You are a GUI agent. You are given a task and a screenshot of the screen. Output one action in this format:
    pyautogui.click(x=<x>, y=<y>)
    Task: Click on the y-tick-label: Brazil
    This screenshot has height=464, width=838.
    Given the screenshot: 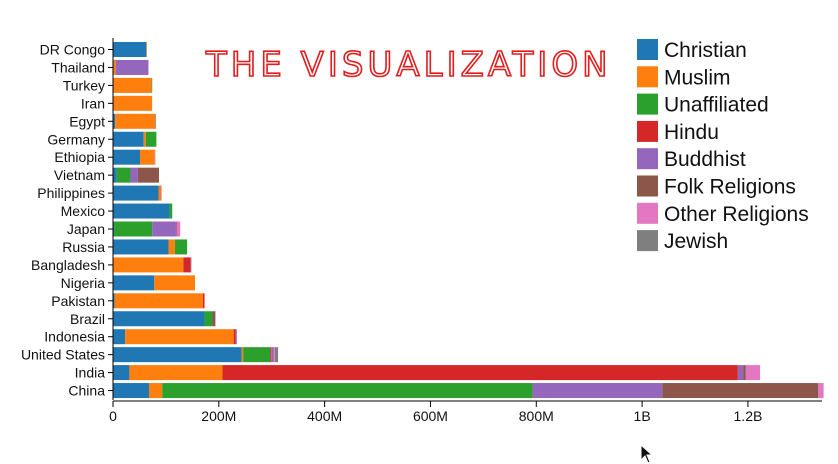 What is the action you would take?
    pyautogui.click(x=87, y=319)
    